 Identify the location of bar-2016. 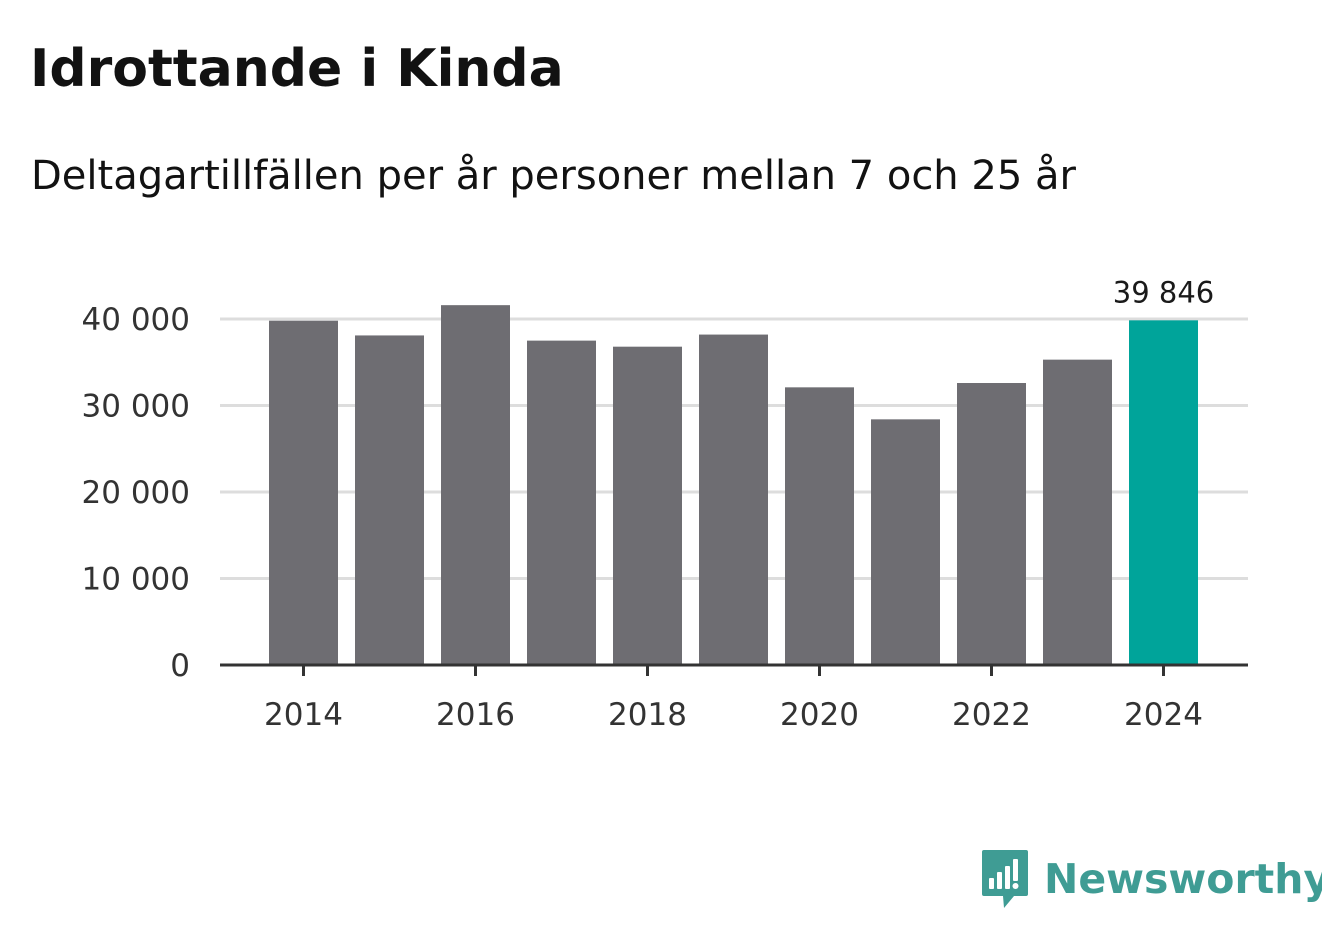
(475, 485).